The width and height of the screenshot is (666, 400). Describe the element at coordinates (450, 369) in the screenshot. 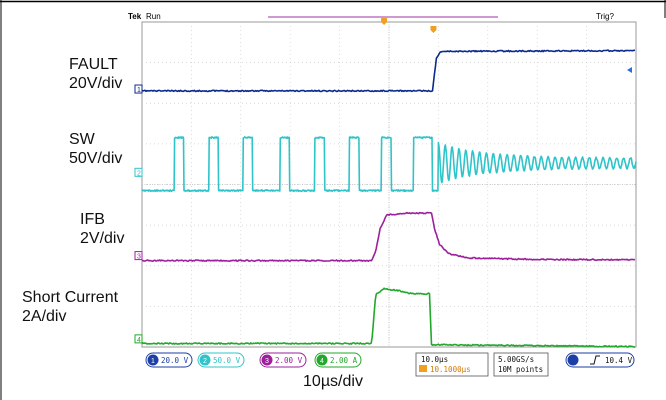

I see `status-position: 10.1000µs` at that location.